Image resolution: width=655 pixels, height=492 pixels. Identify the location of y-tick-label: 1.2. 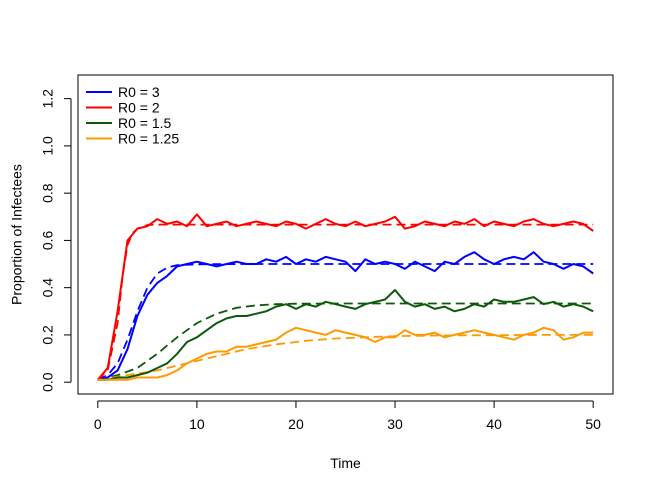
(48, 99).